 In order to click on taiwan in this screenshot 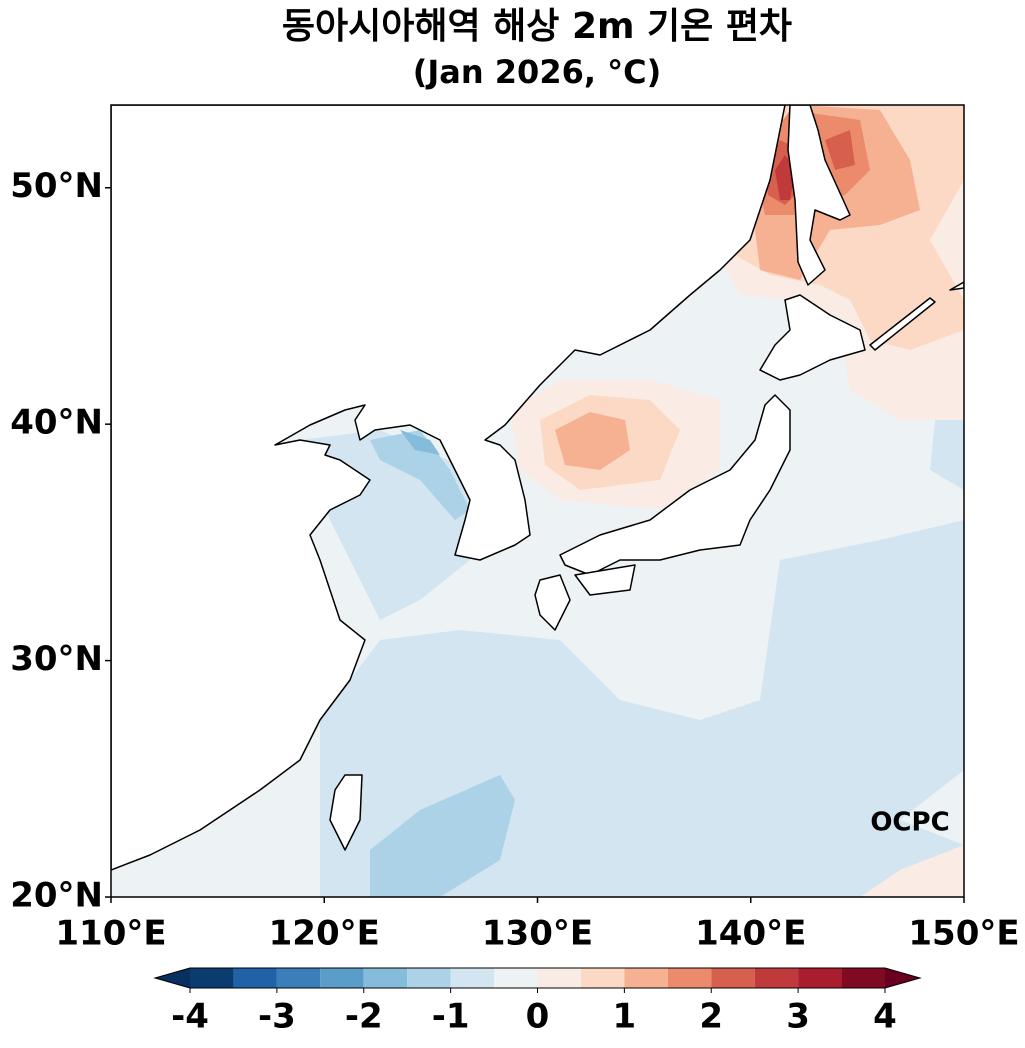, I will do `click(346, 812)`.